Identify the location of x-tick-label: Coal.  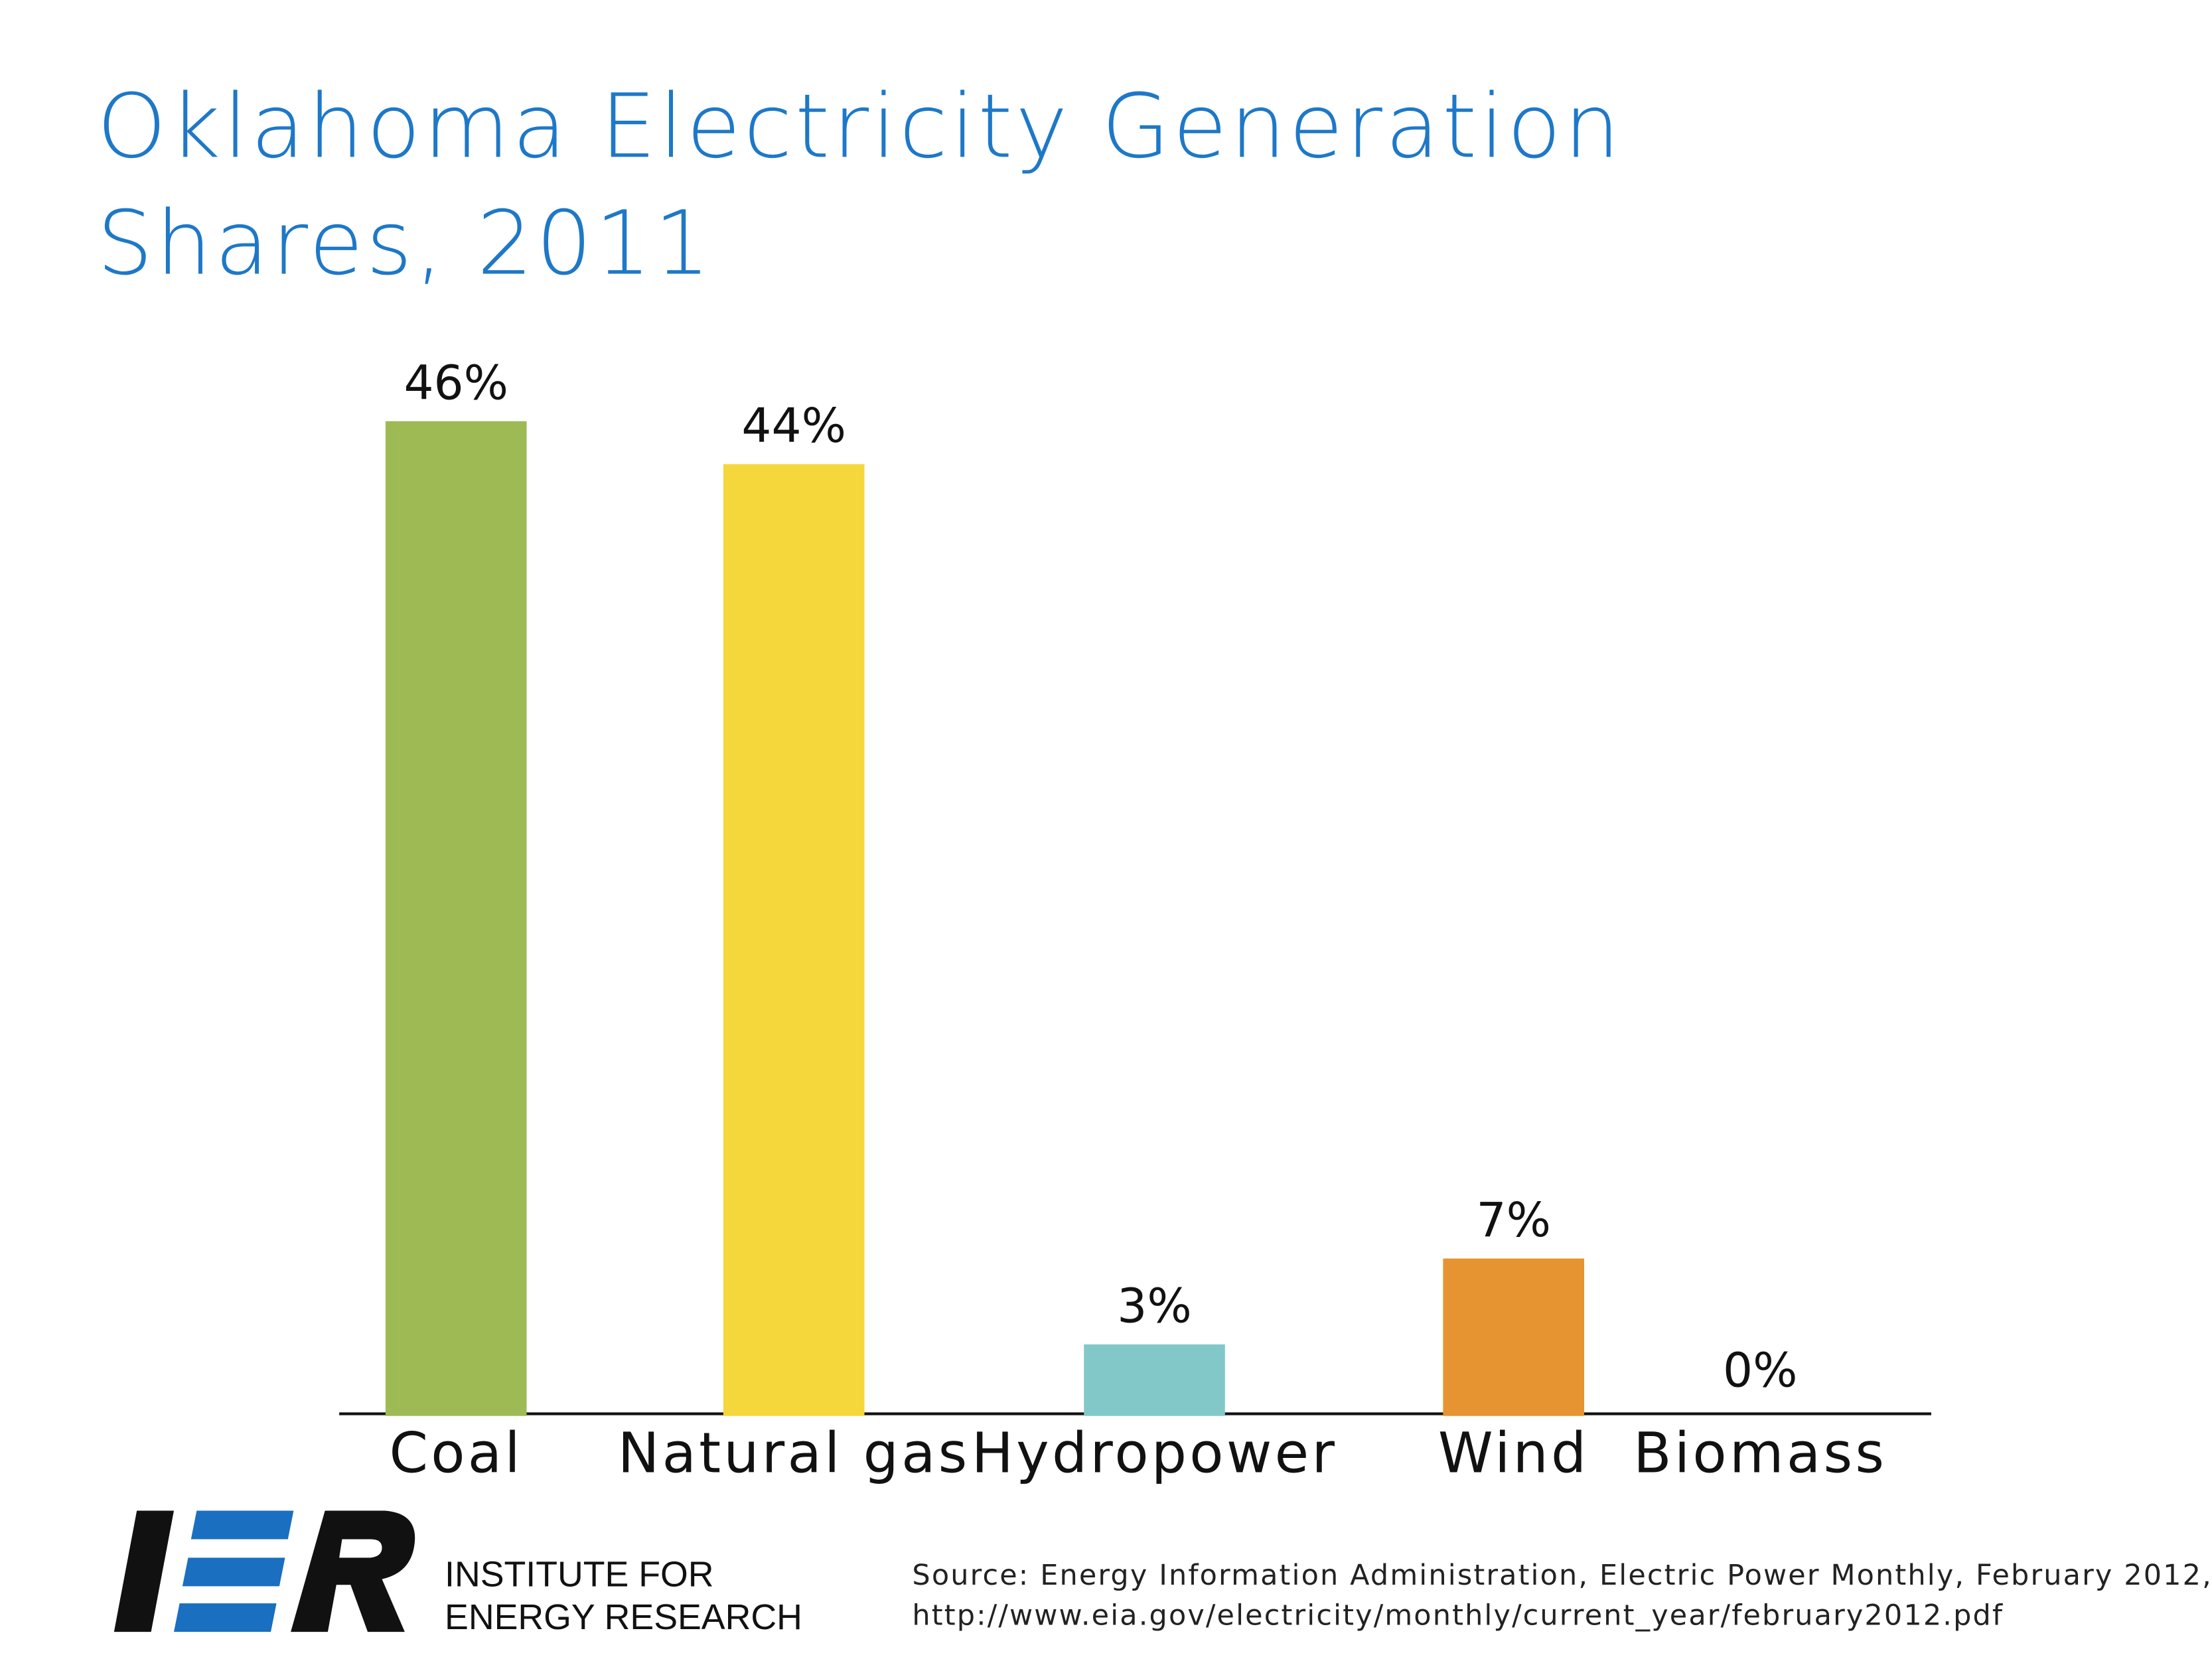
(456, 1453).